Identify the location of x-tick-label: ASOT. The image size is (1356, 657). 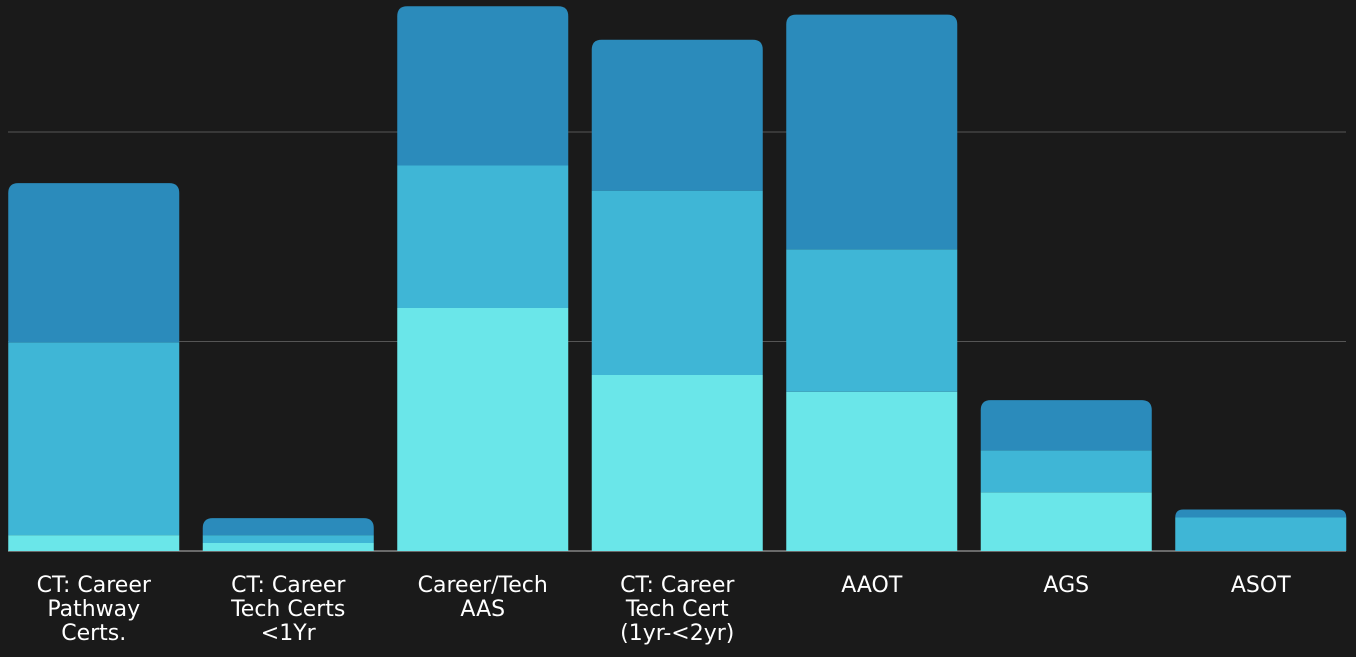
(1260, 585).